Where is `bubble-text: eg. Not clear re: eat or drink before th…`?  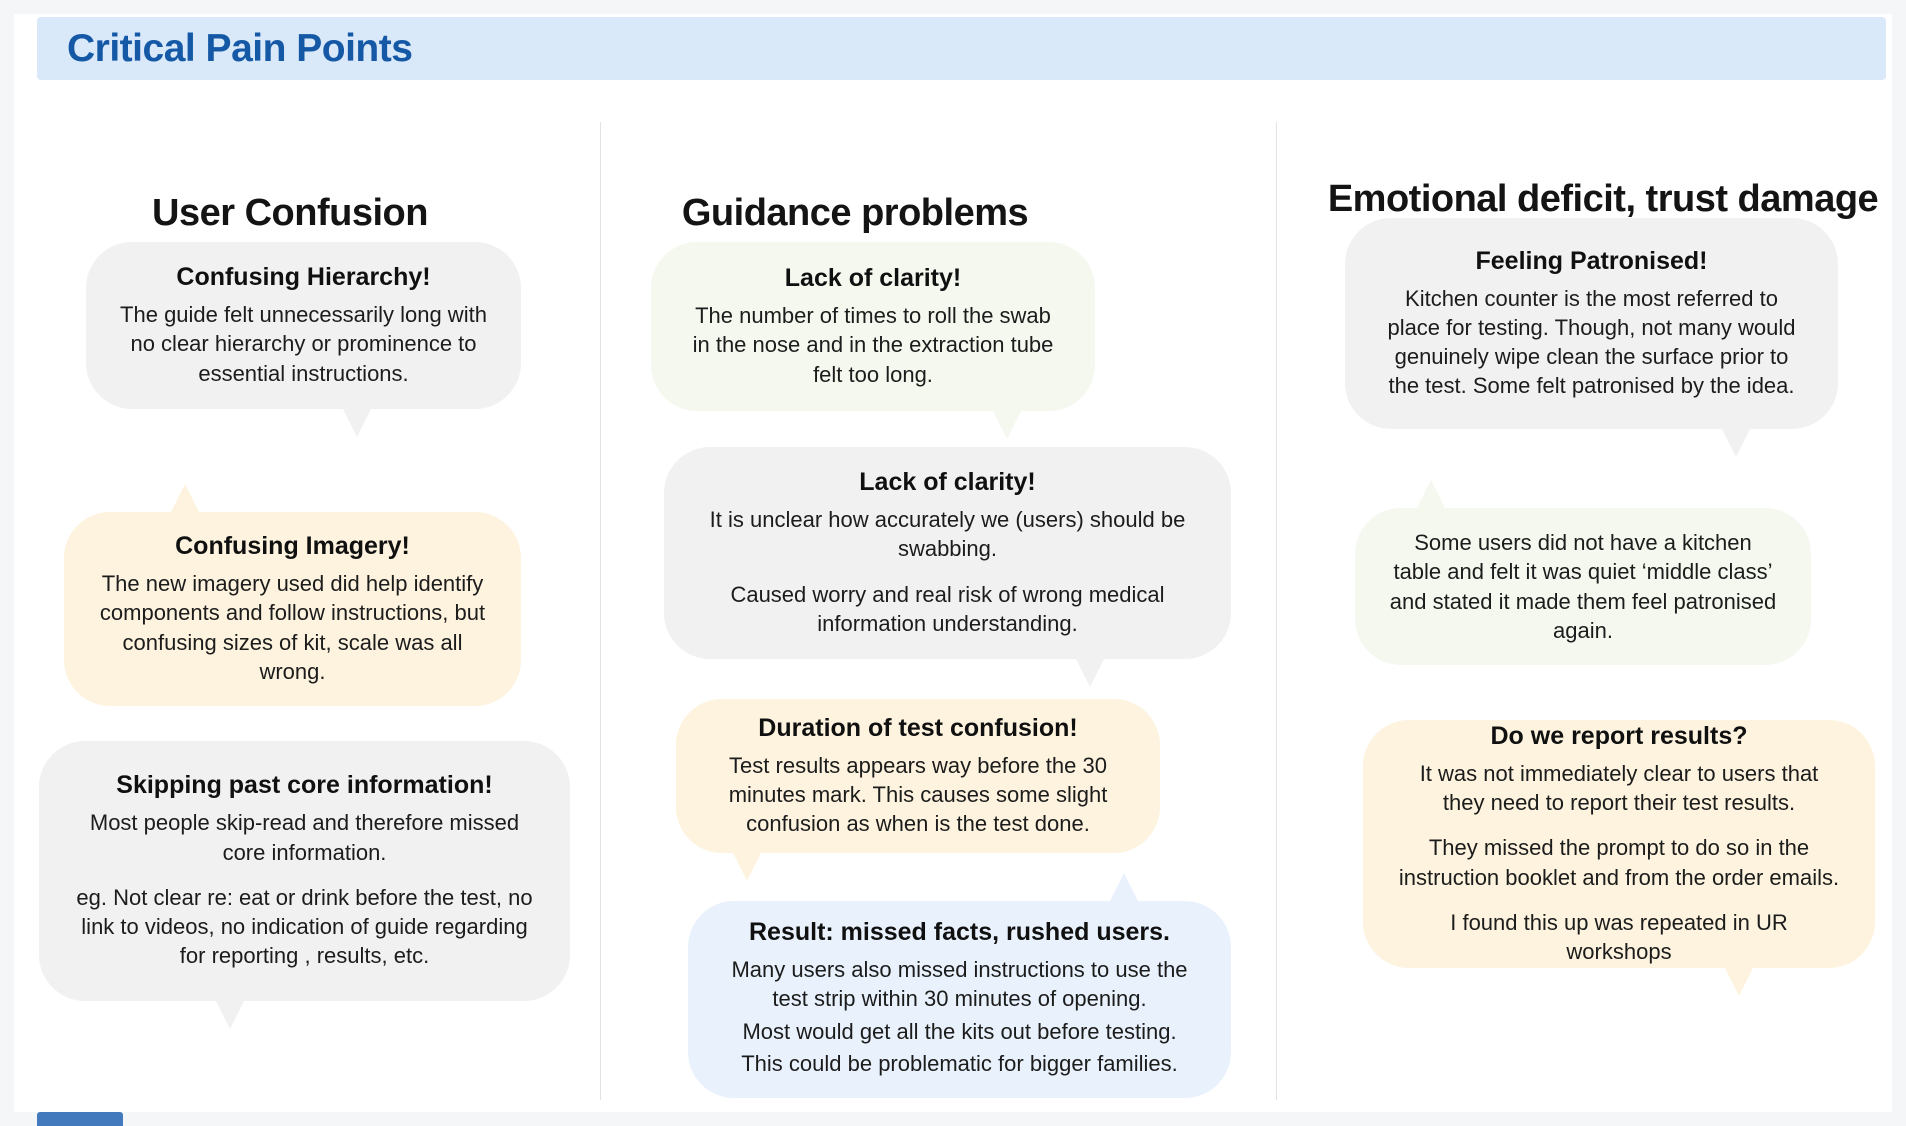 bubble-text: eg. Not clear re: eat or drink before th… is located at coordinates (304, 926).